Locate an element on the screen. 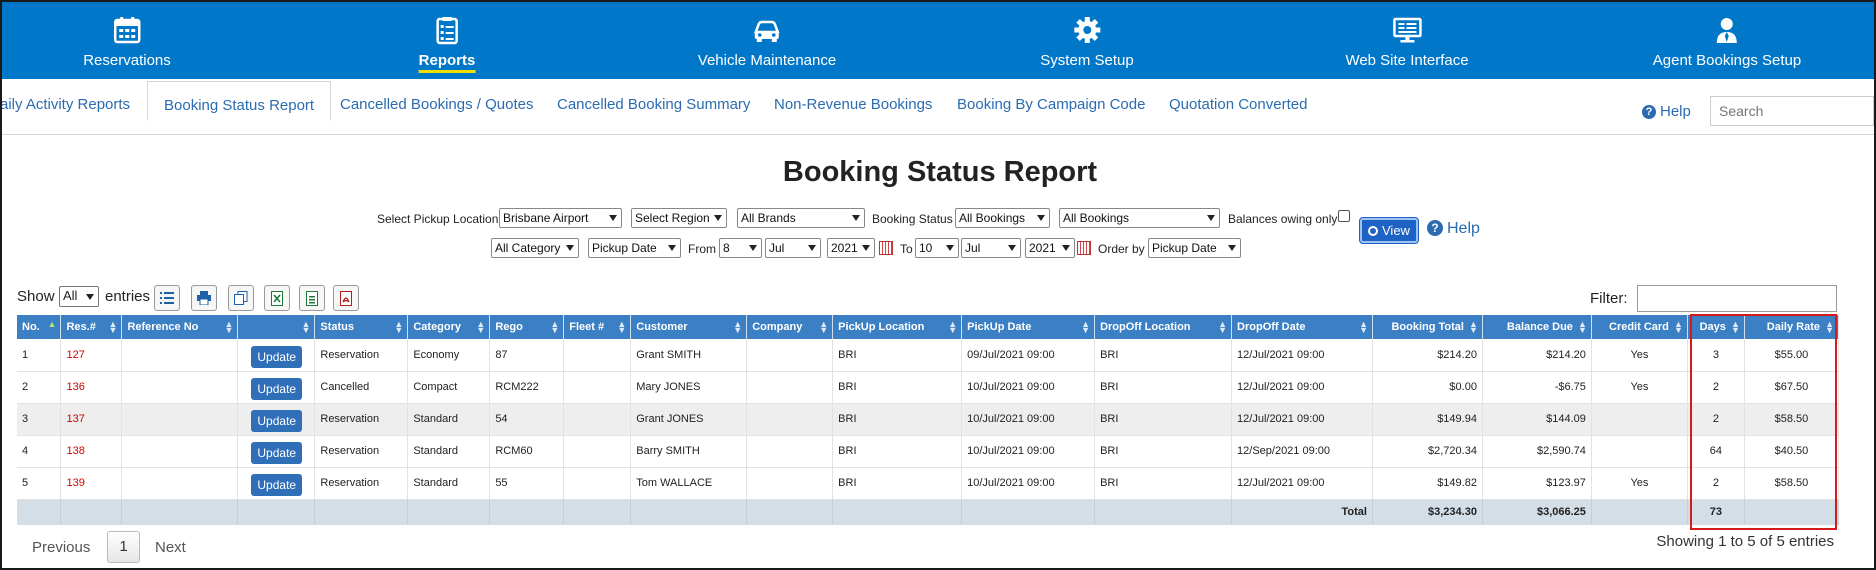 The image size is (1876, 570). to-calendar-icon is located at coordinates (1084, 248).